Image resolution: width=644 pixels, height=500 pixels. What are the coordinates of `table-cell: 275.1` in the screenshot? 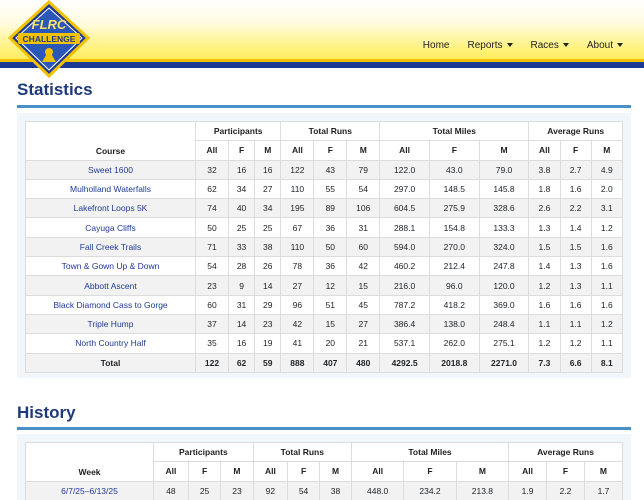 It's located at (504, 343).